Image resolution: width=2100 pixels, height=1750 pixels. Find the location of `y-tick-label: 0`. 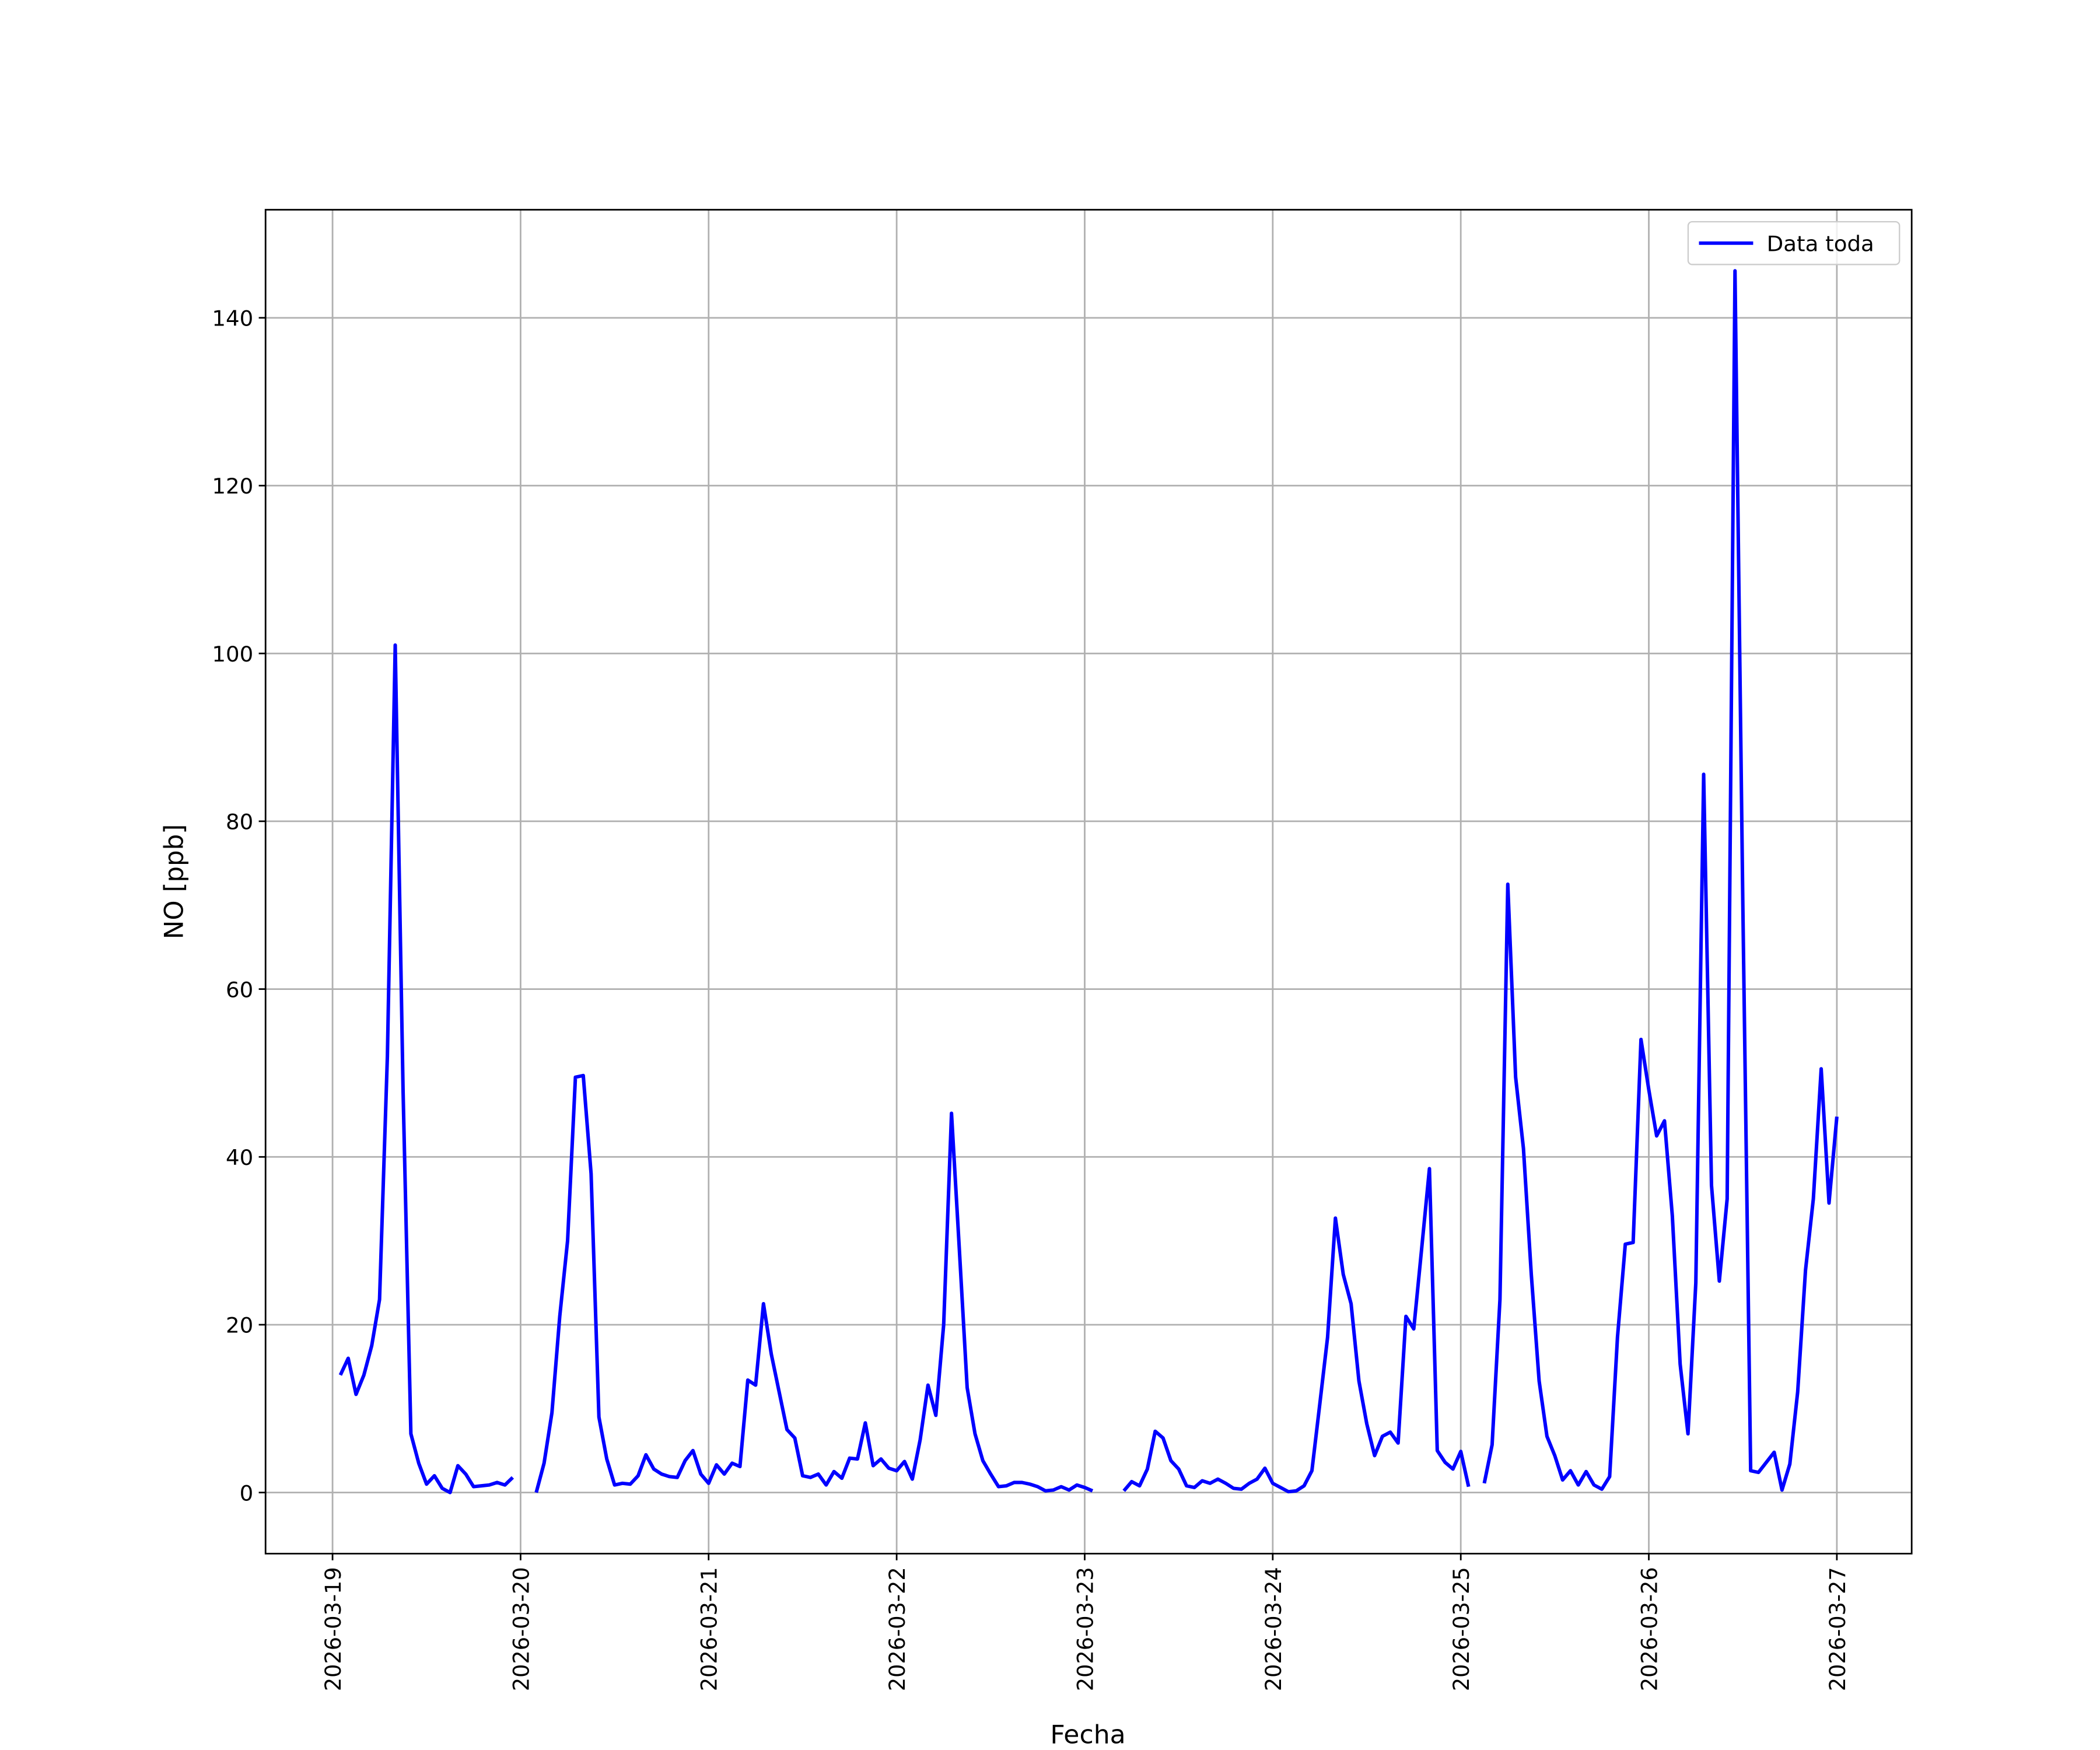

y-tick-label: 0 is located at coordinates (247, 1493).